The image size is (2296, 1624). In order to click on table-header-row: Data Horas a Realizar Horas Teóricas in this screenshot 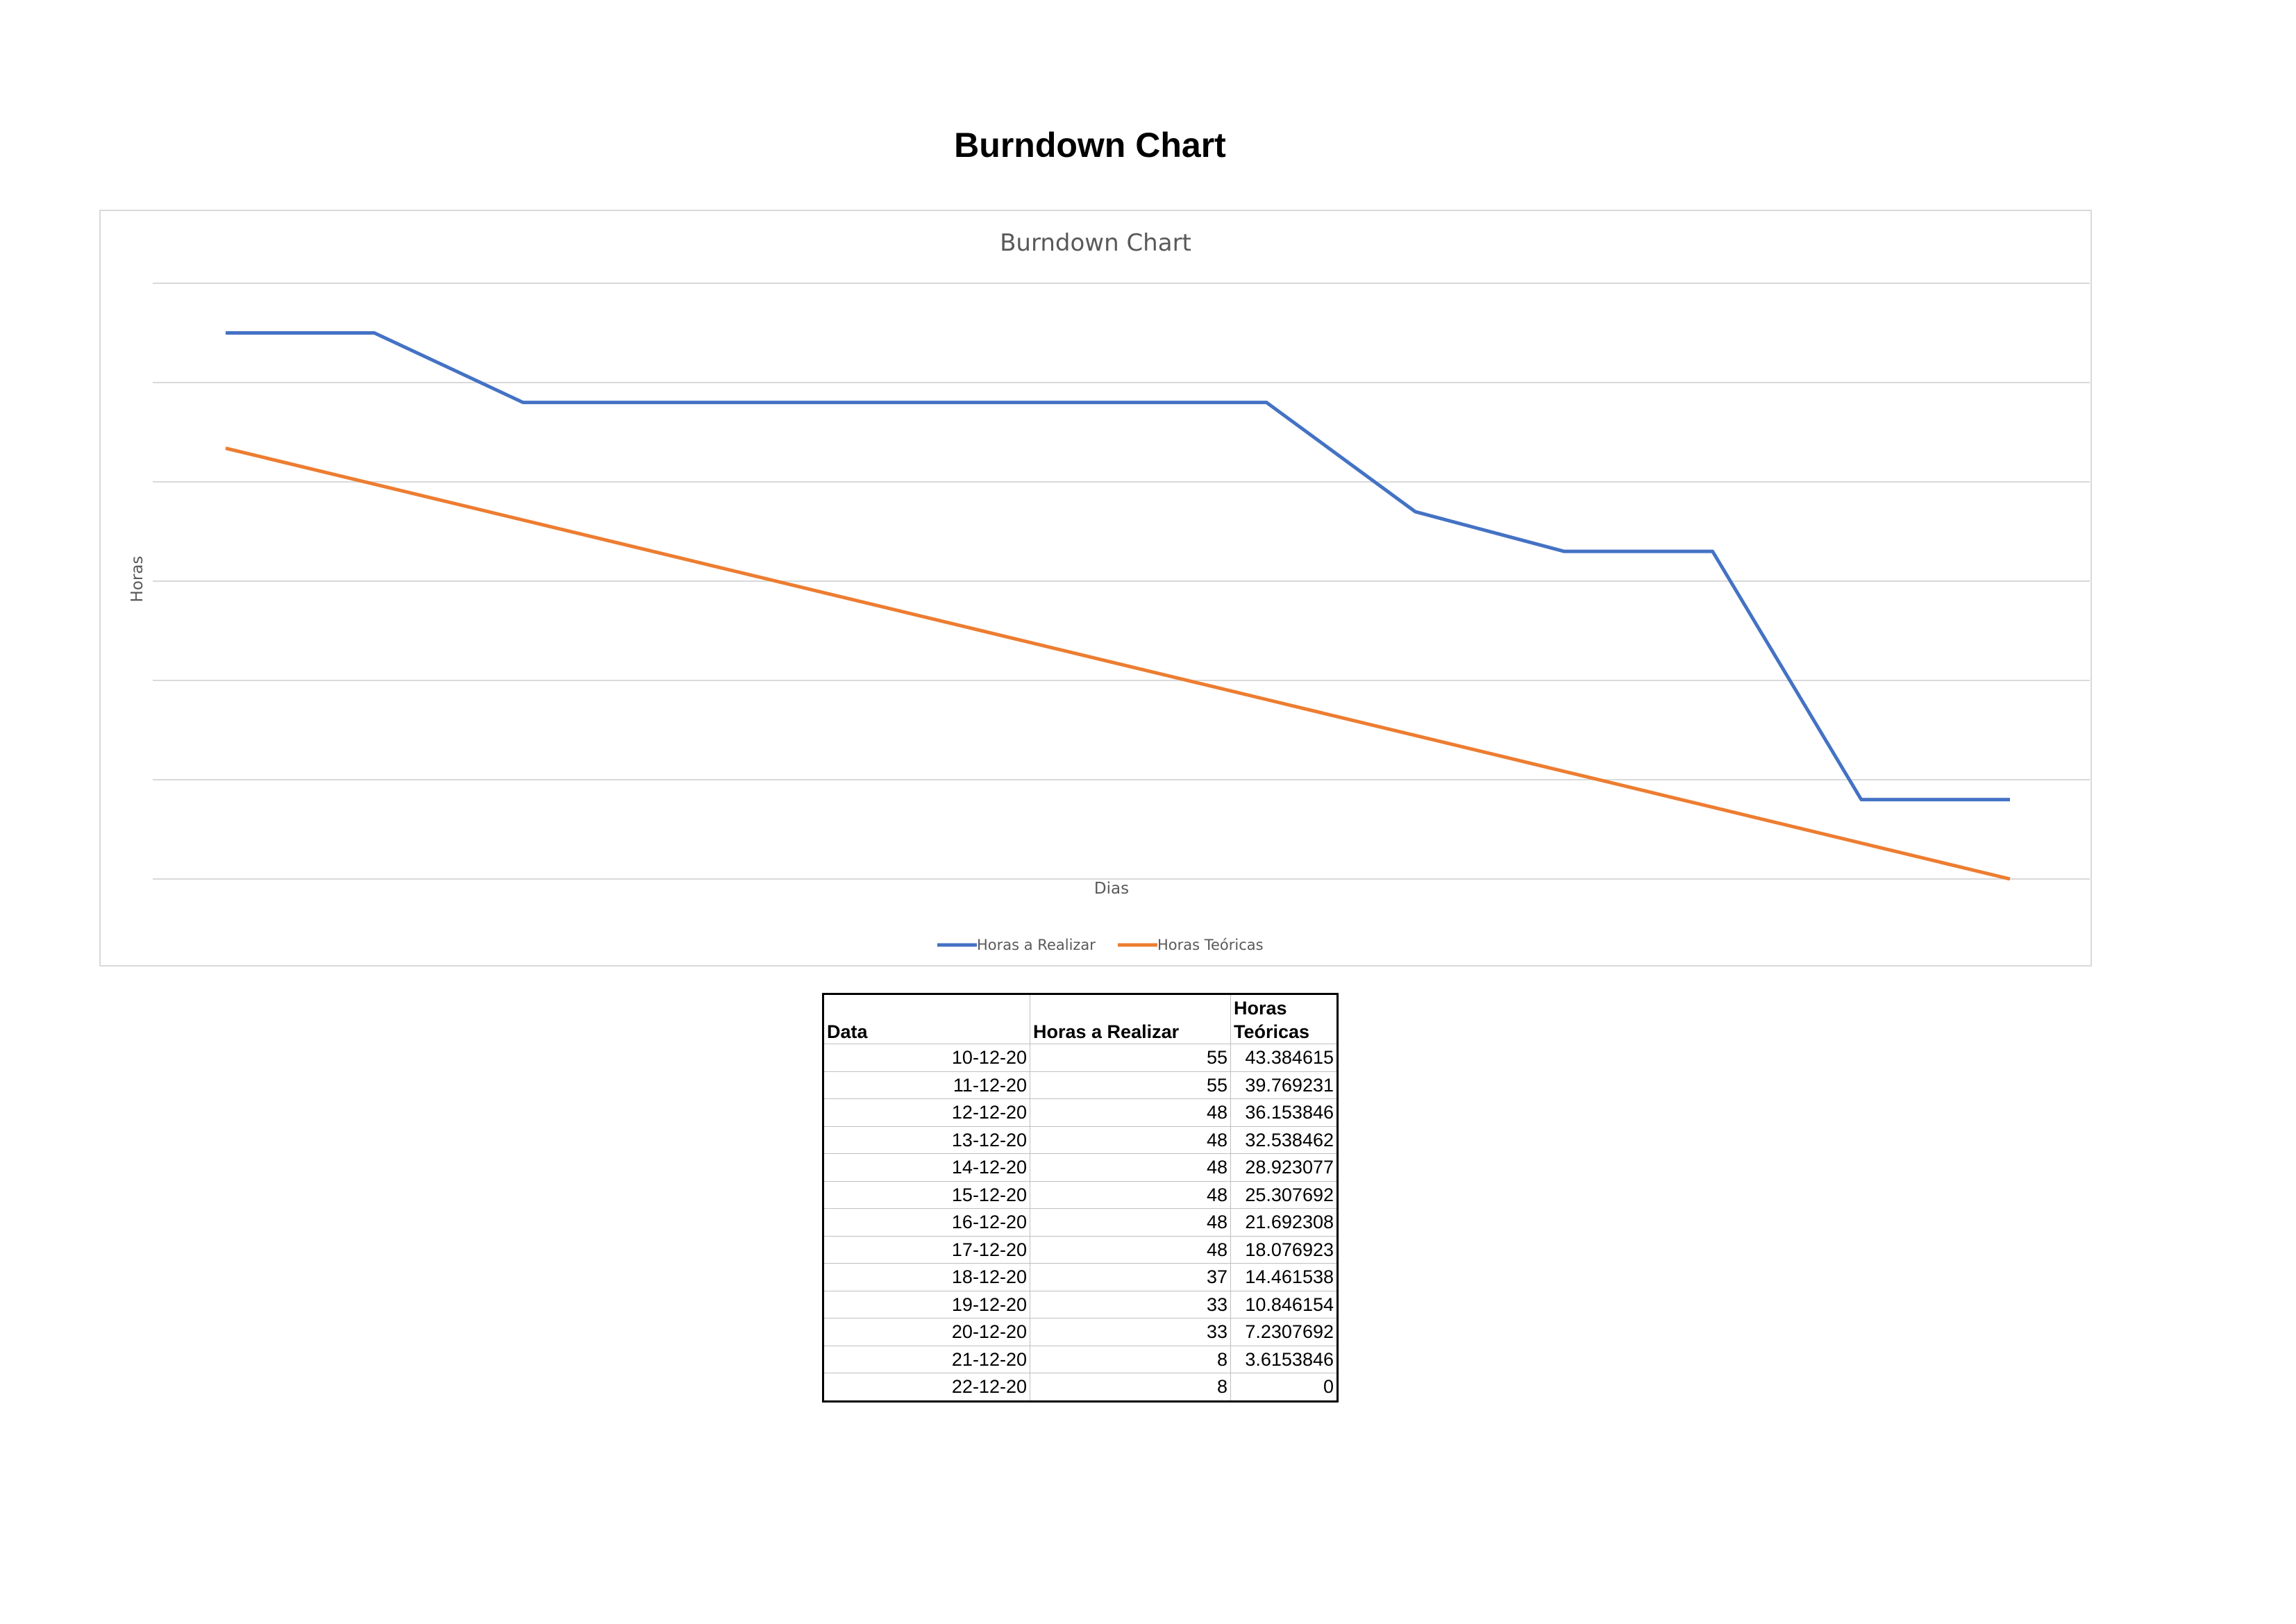, I will do `click(1080, 1019)`.